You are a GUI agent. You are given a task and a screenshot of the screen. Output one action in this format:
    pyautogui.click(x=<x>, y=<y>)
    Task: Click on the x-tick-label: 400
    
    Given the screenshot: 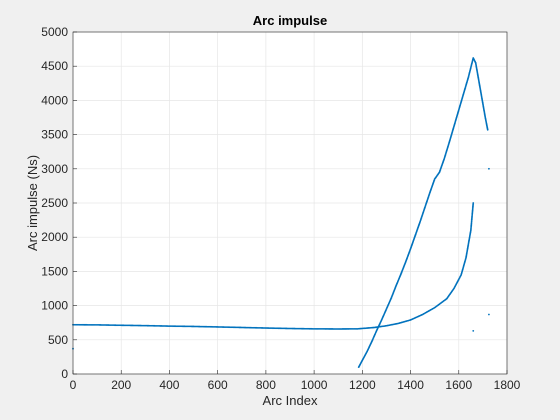 What is the action you would take?
    pyautogui.click(x=169, y=385)
    